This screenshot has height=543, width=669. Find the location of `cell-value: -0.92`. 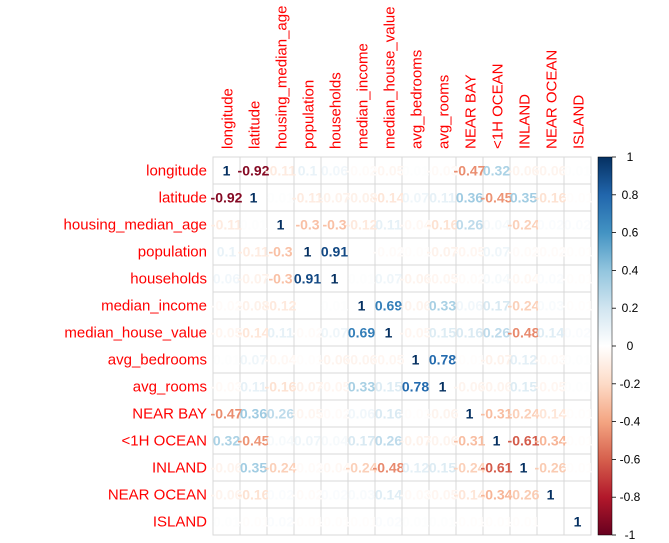

cell-value: -0.92 is located at coordinates (227, 198).